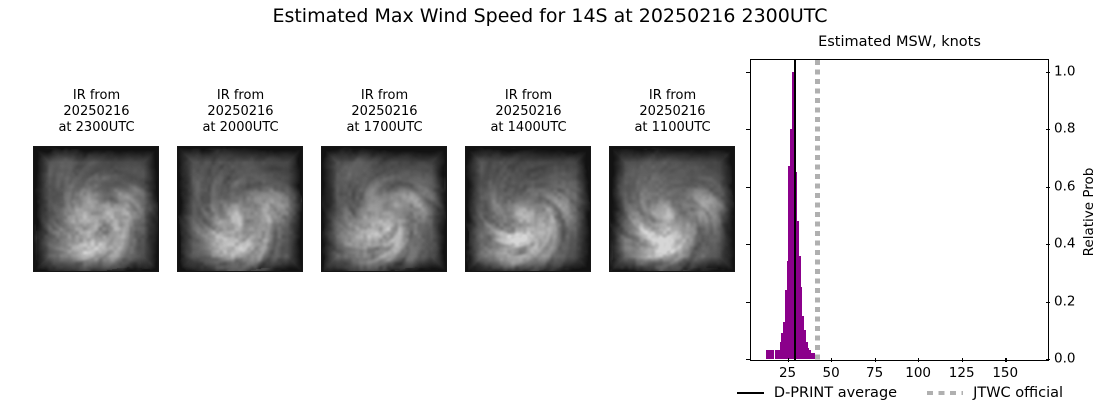  I want to click on y-axis-label: Relative Prob, so click(1089, 212).